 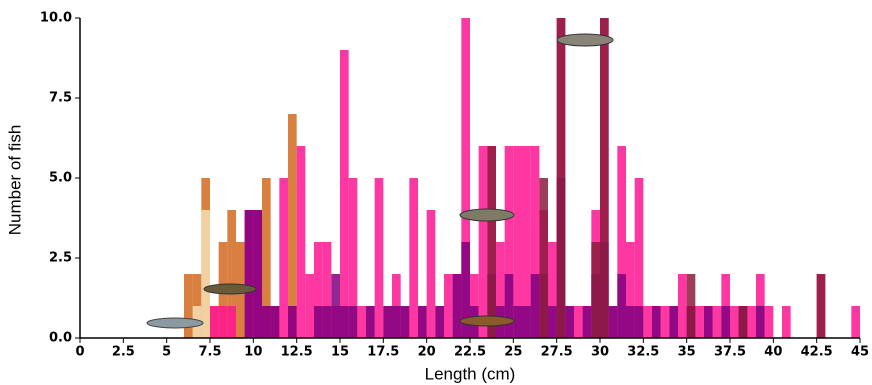 I want to click on y-tick-label: 2.5, so click(x=60, y=258).